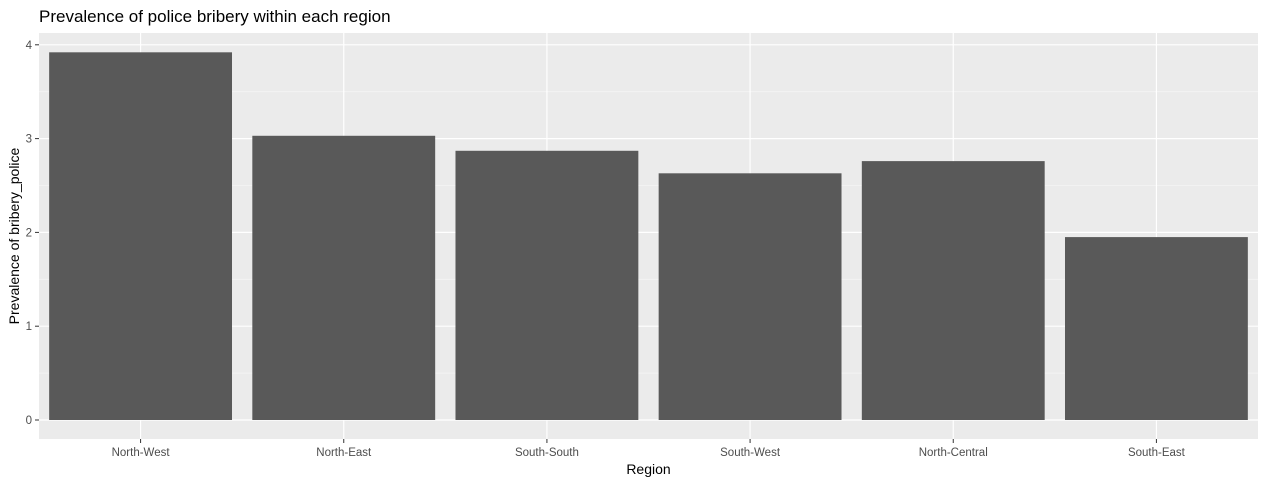 The width and height of the screenshot is (1266, 484). Describe the element at coordinates (750, 296) in the screenshot. I see `bar-south-west` at that location.